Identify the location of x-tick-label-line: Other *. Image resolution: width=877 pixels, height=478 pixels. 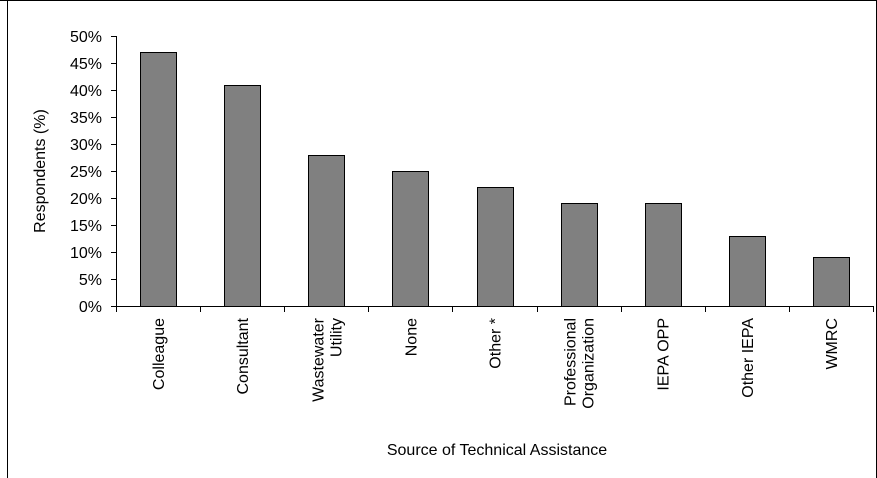
(496, 343).